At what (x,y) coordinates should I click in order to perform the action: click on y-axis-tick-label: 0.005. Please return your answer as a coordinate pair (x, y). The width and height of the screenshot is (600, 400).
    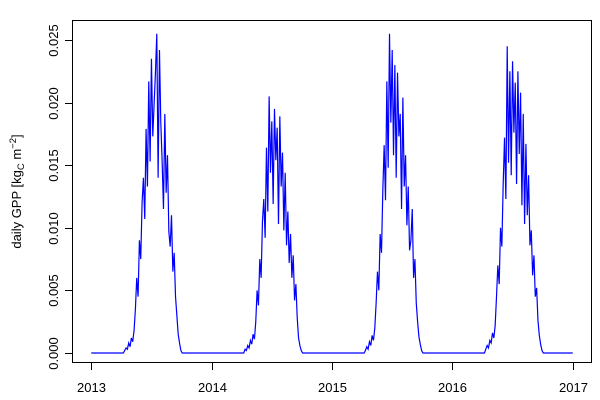
    Looking at the image, I should click on (53, 290).